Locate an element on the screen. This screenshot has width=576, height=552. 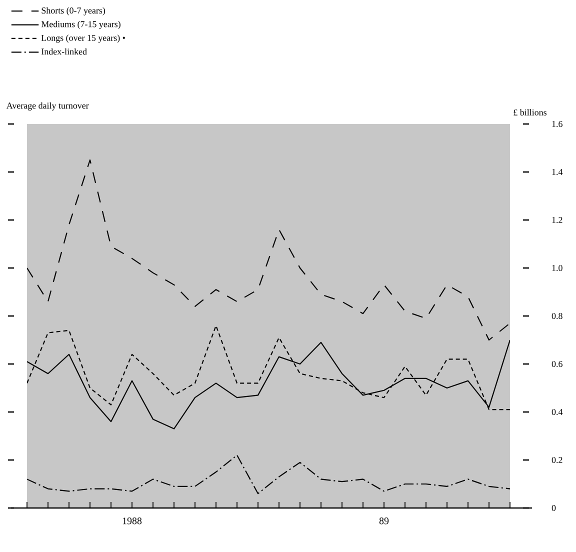
y-tick-label: 1.2 is located at coordinates (557, 220).